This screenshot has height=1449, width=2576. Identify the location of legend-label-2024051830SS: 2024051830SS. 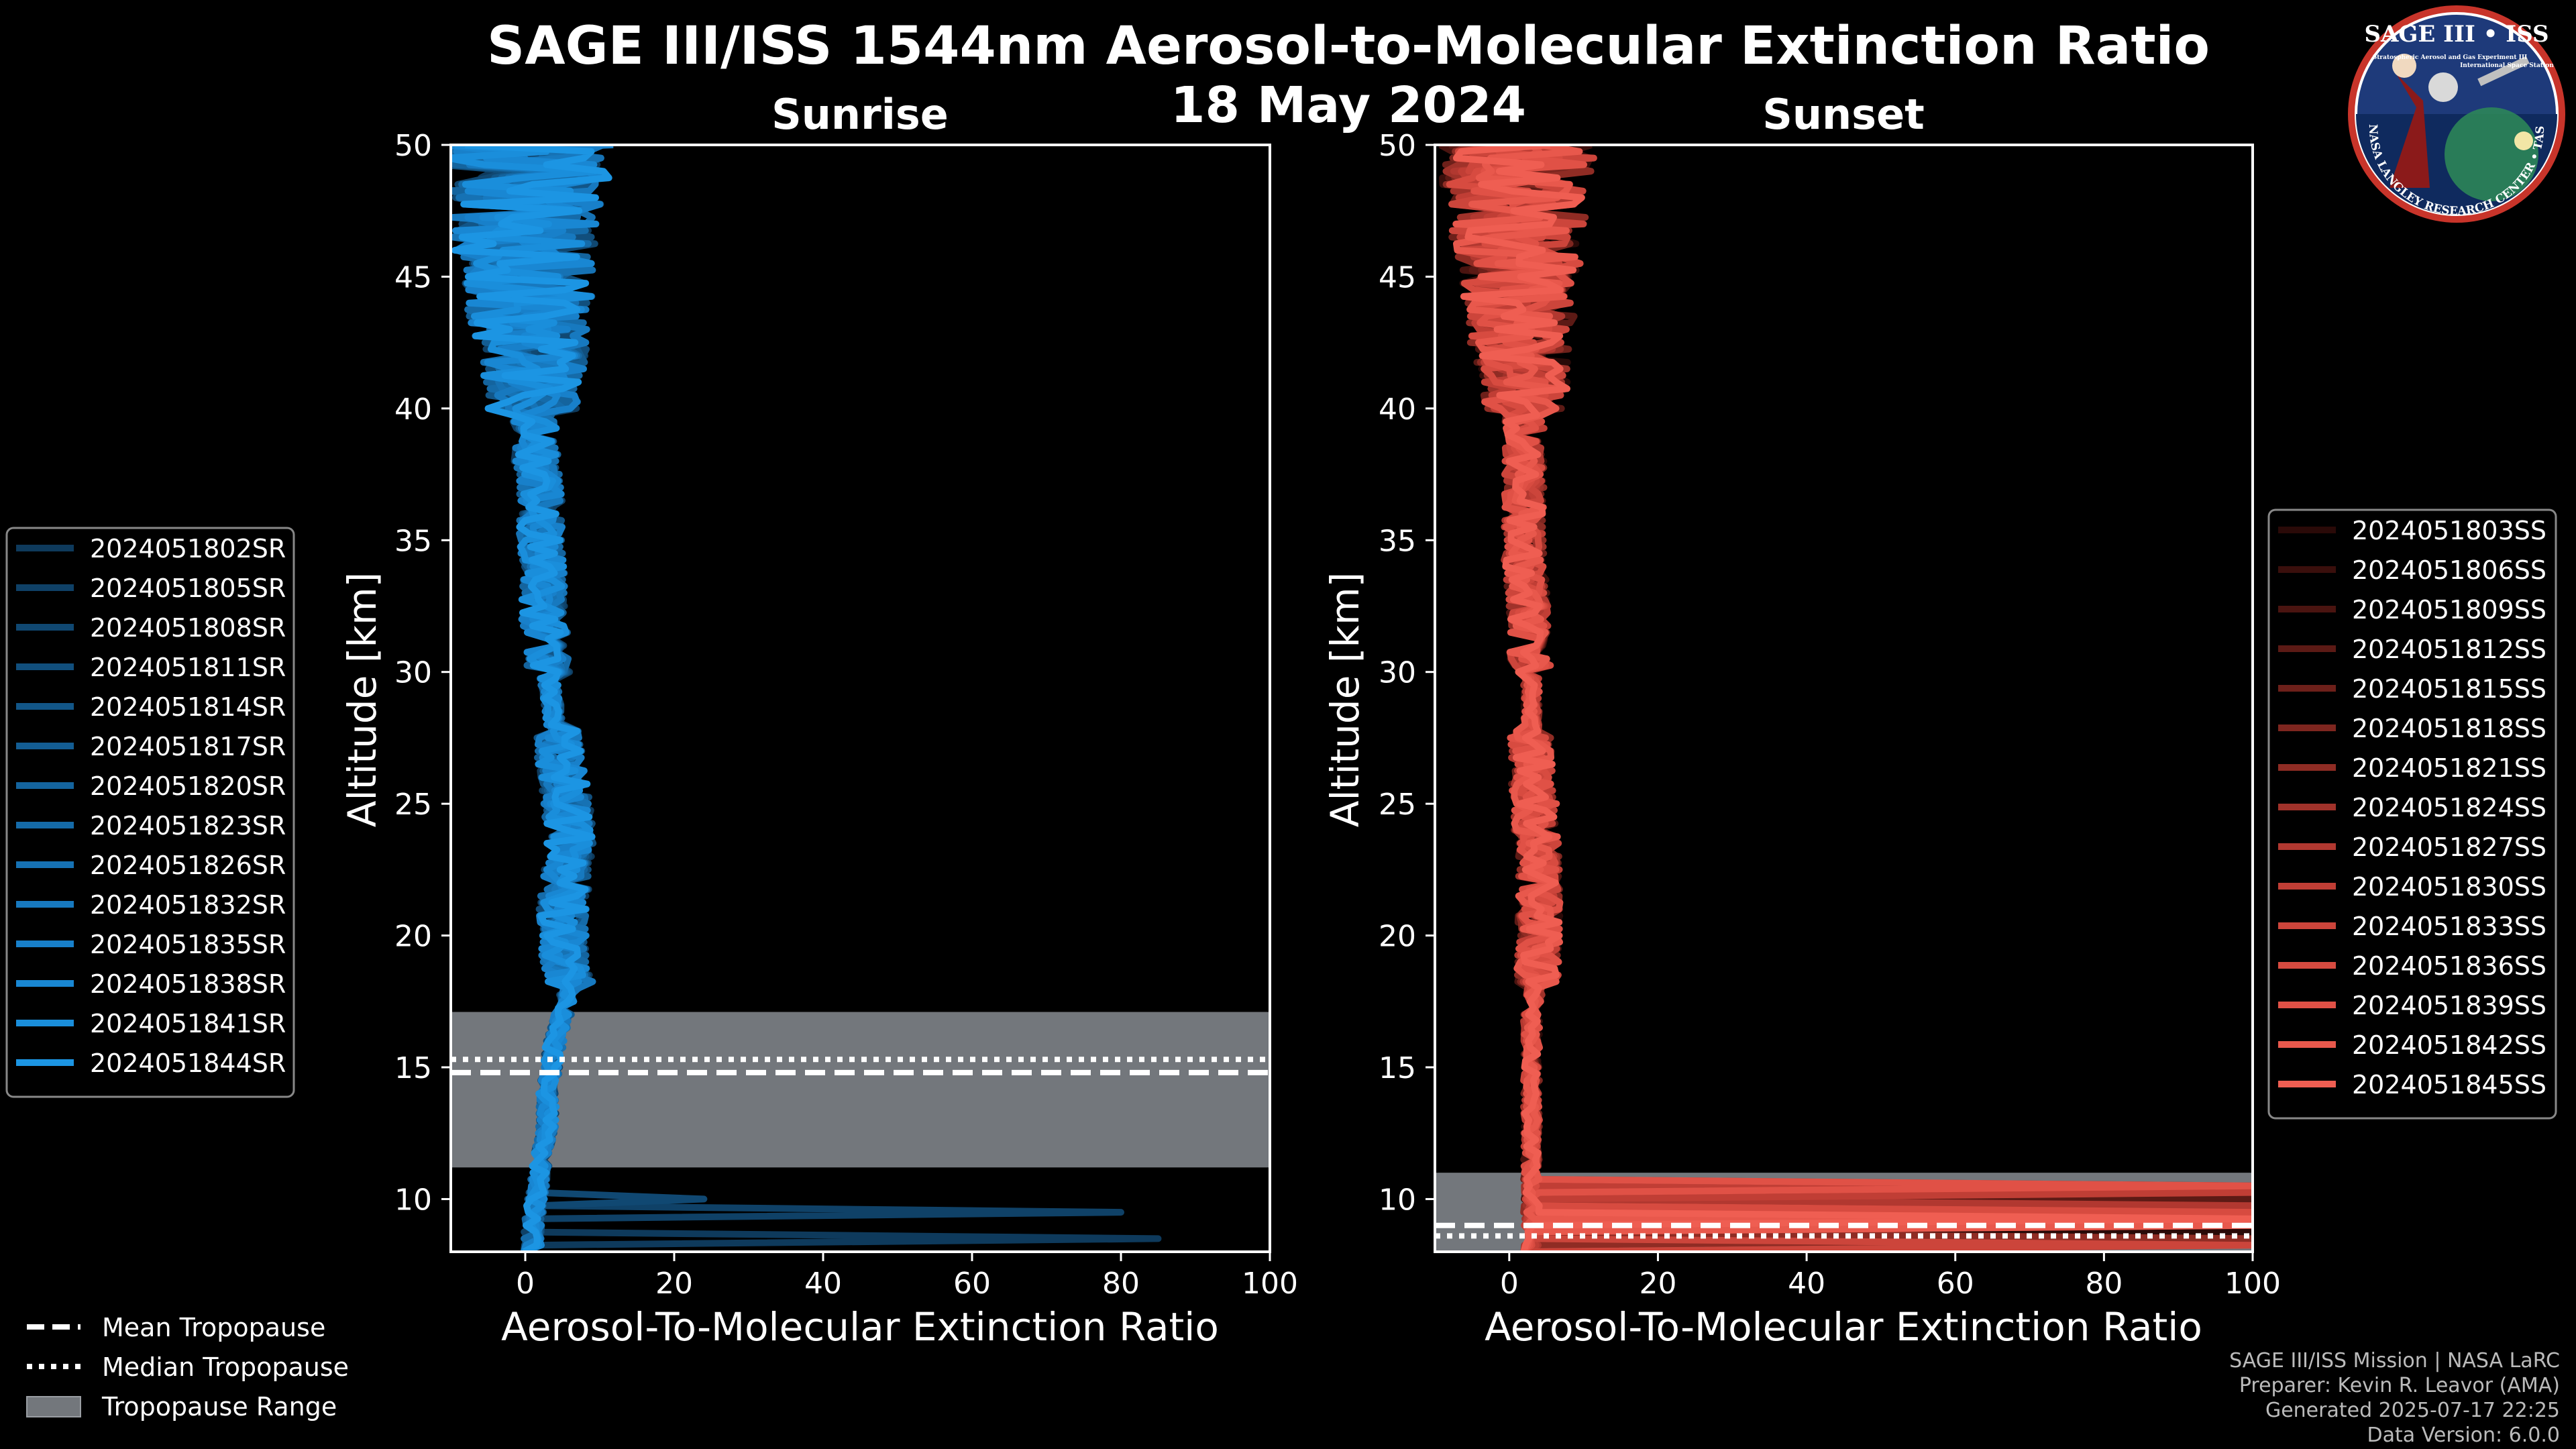
(2449, 887).